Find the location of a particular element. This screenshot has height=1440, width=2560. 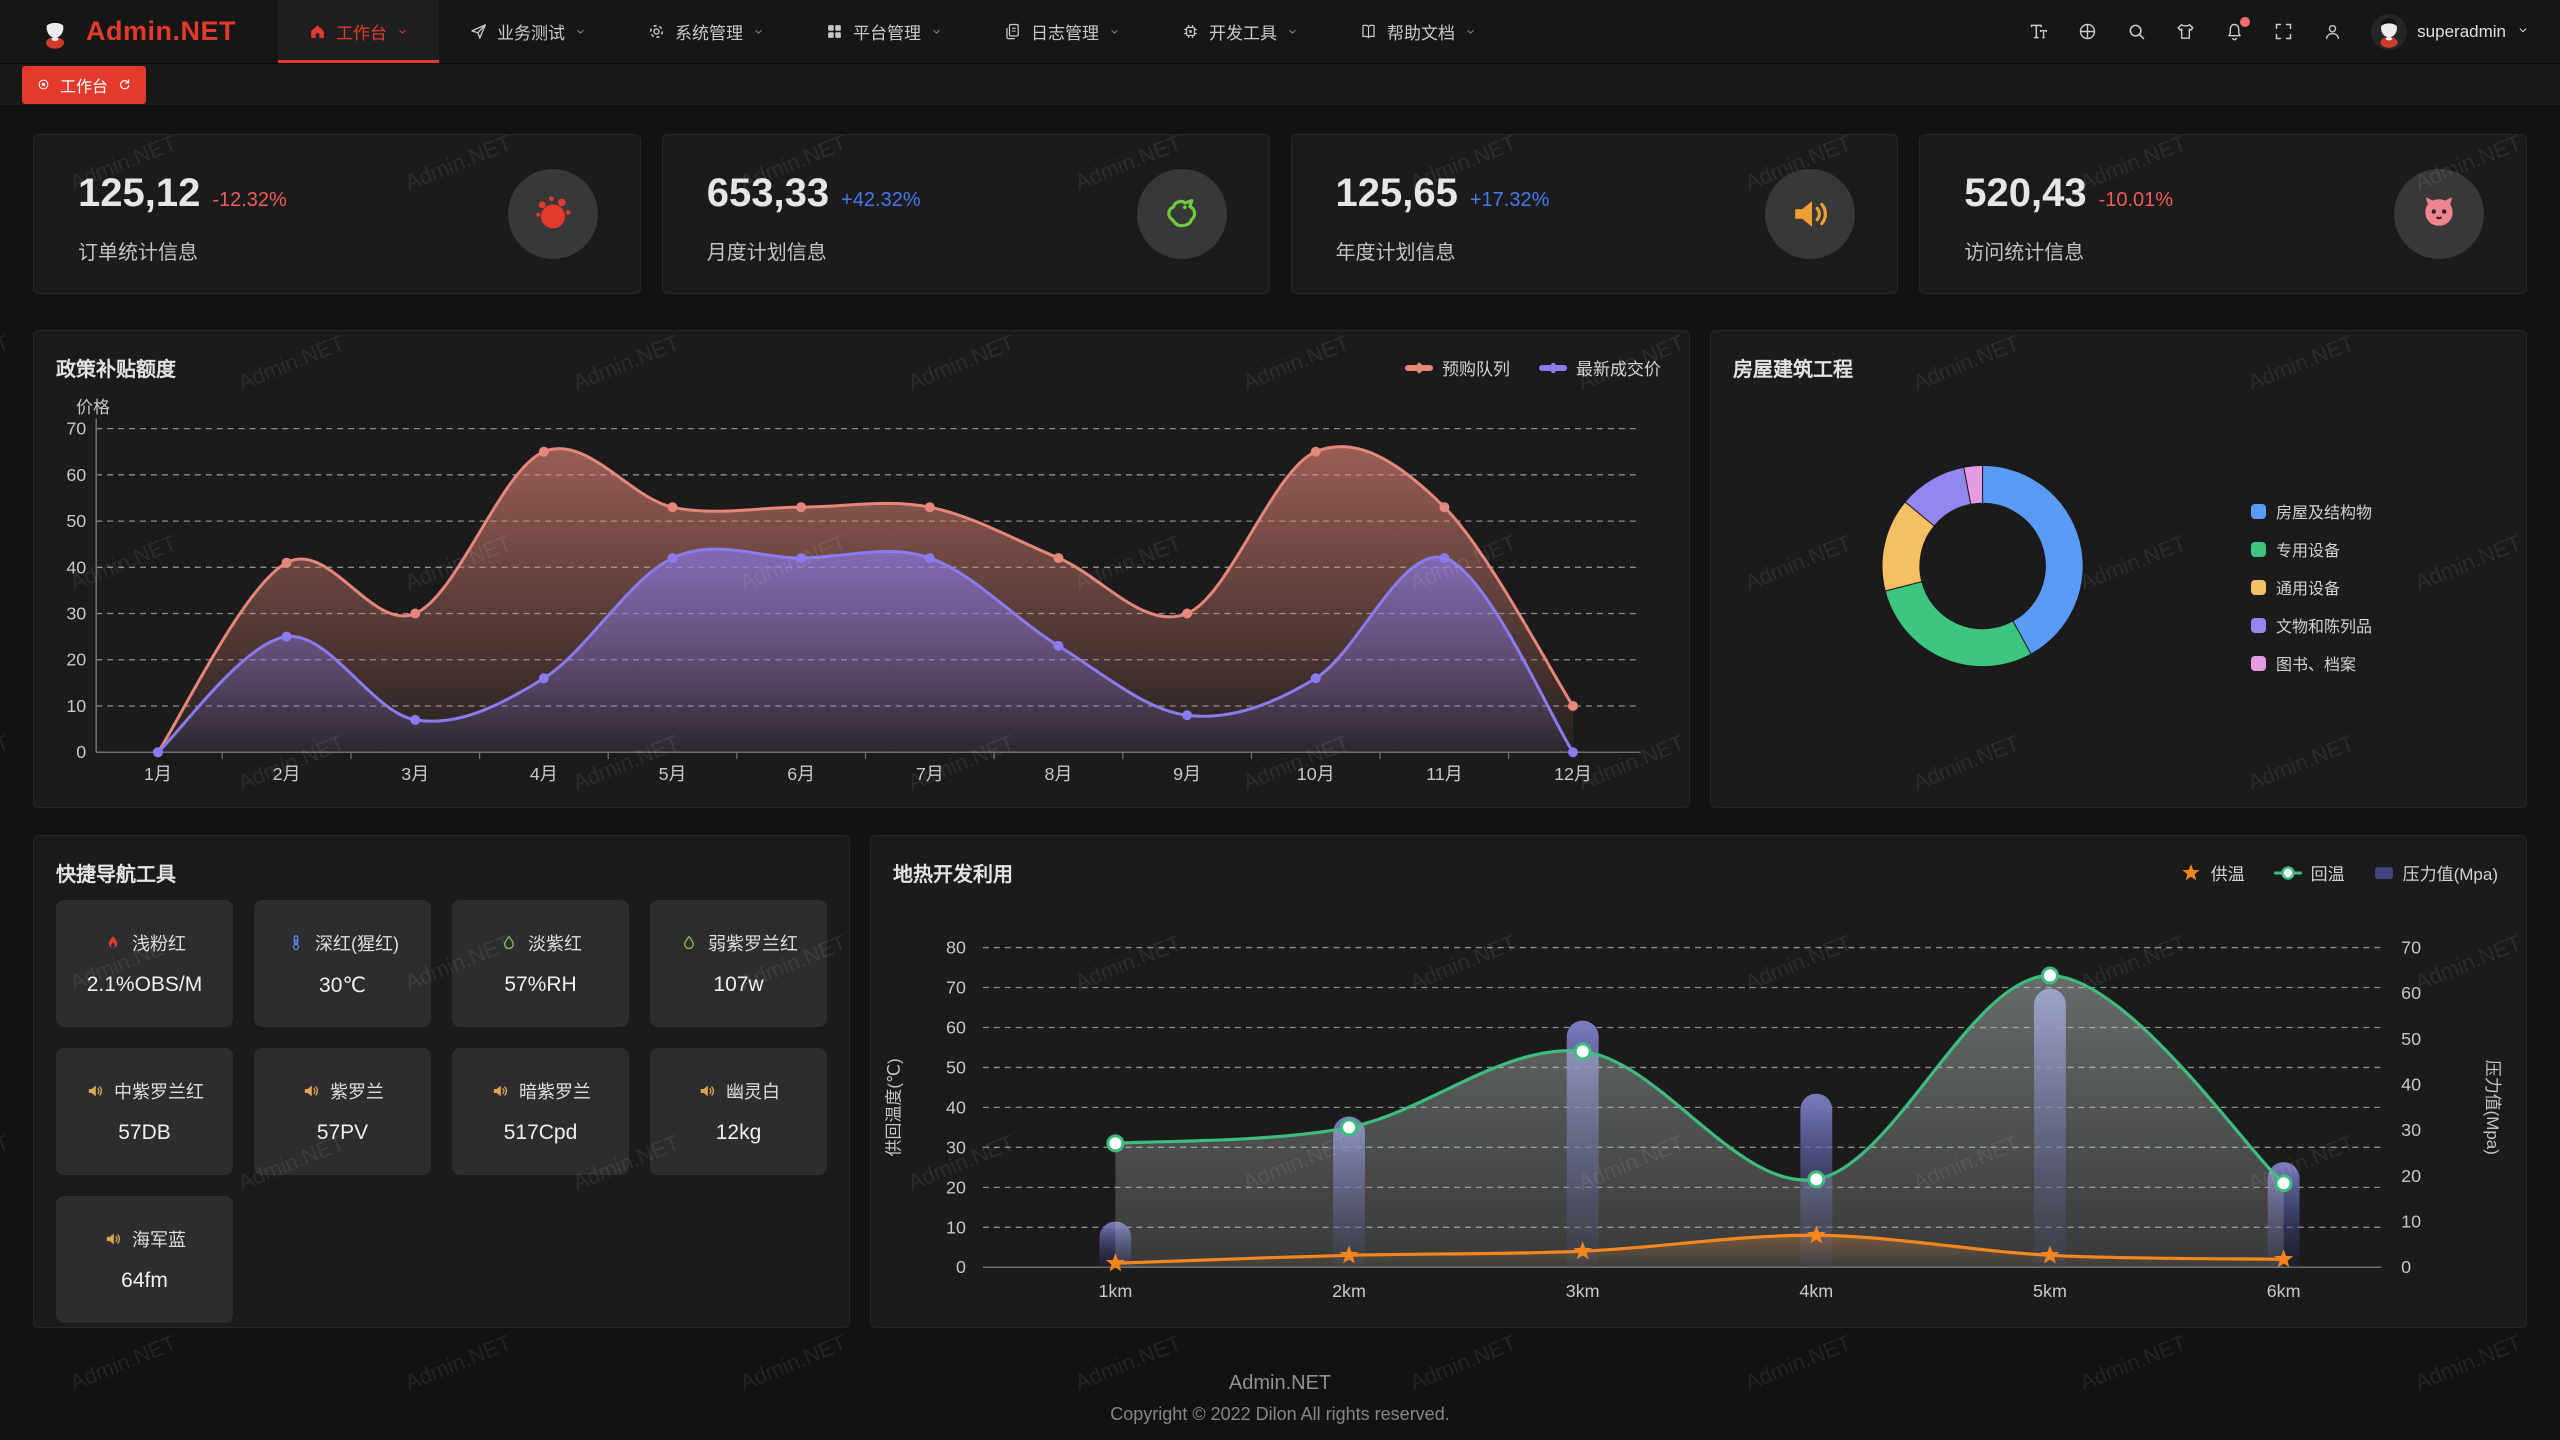

quicknav-tile: 幽灵白 12kg is located at coordinates (738, 1111).